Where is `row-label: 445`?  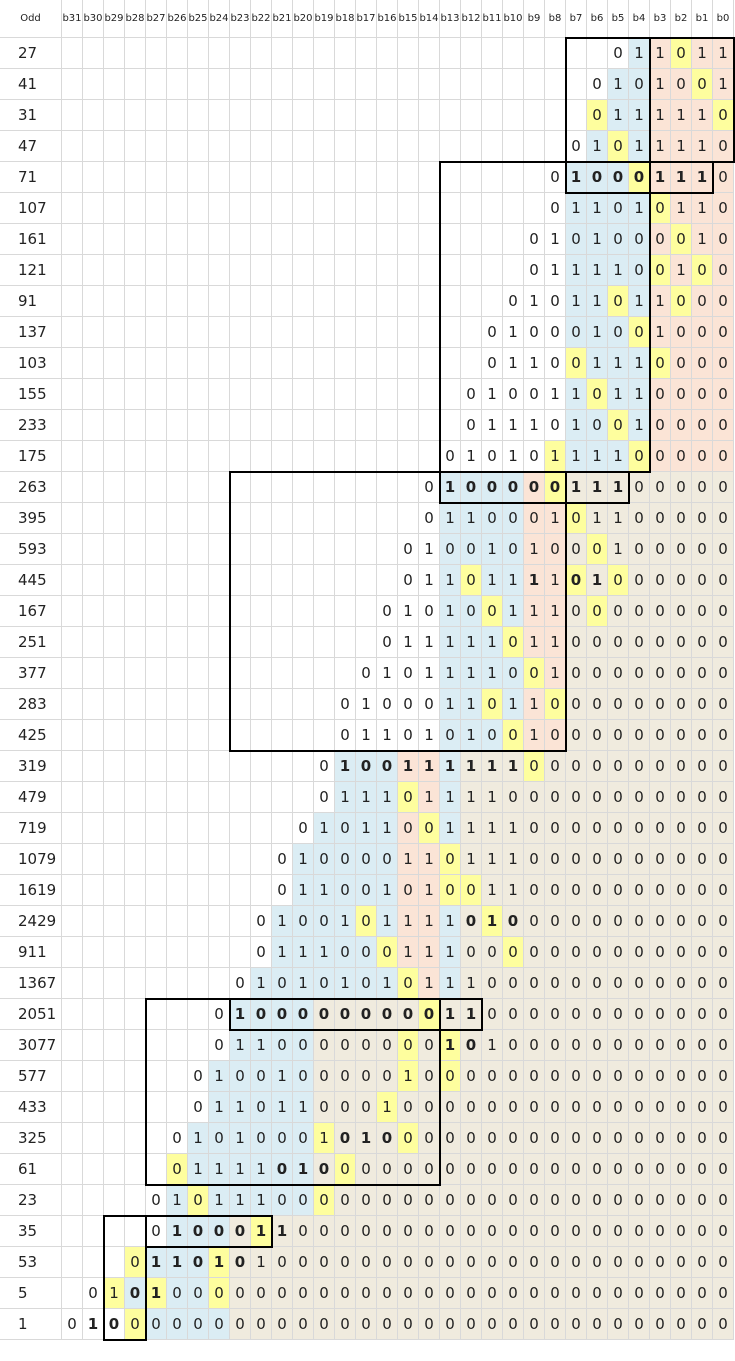
row-label: 445 is located at coordinates (31, 580).